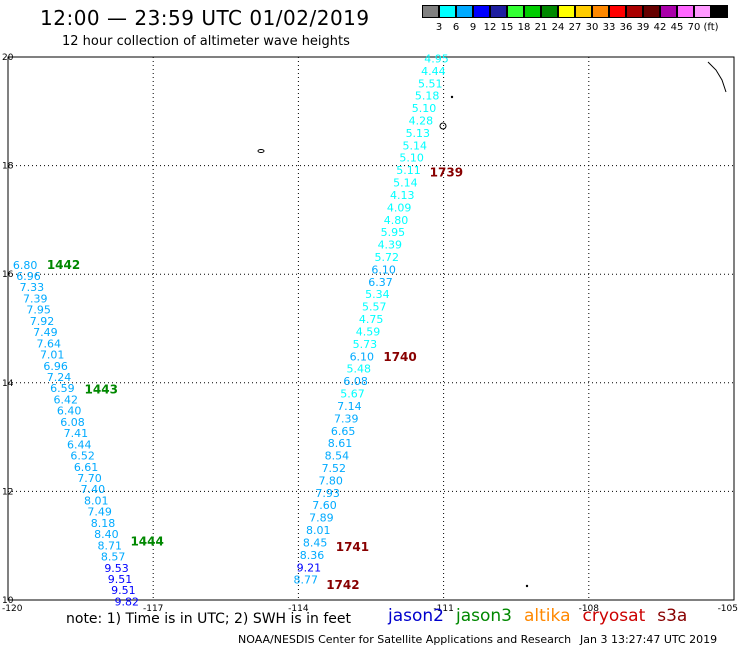 The width and height of the screenshot is (740, 650). What do you see at coordinates (103, 523) in the screenshot?
I see `wave-height-label: 8.18` at bounding box center [103, 523].